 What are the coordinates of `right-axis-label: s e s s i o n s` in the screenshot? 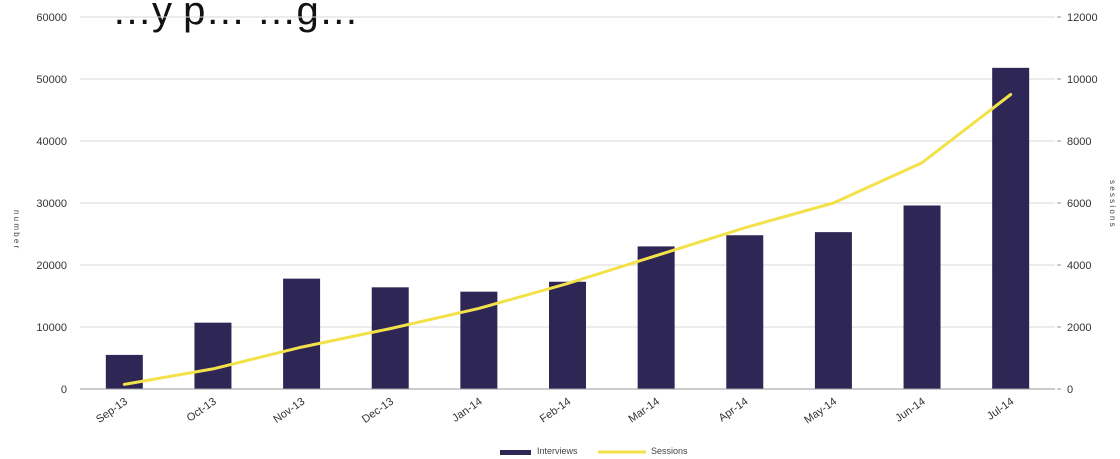 It's located at (1112, 203).